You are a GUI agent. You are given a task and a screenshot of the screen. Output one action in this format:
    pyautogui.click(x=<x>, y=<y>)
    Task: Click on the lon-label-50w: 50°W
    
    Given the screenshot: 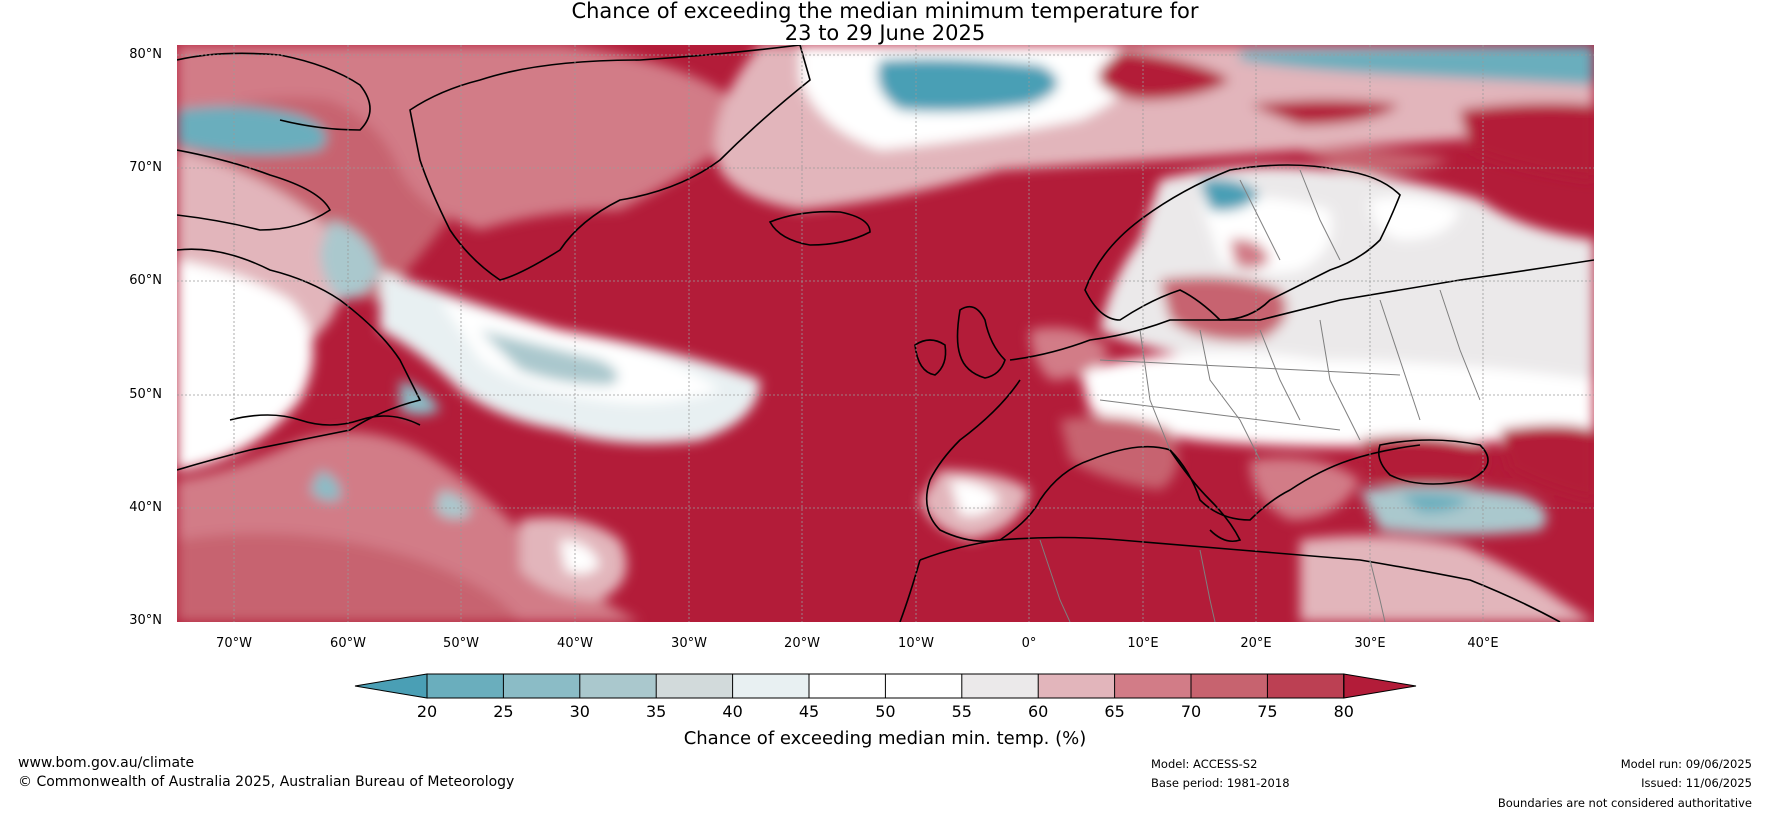 What is the action you would take?
    pyautogui.click(x=461, y=643)
    